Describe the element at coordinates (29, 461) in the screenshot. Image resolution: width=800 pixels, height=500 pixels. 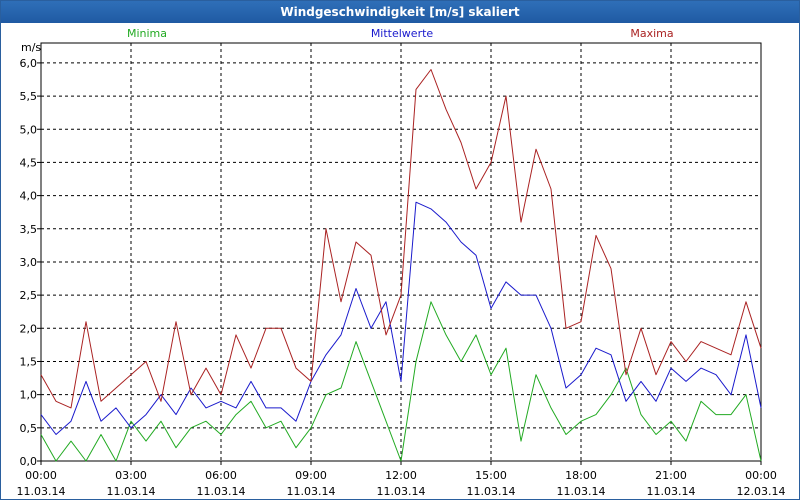
I see `y-tick-label: 0,0` at that location.